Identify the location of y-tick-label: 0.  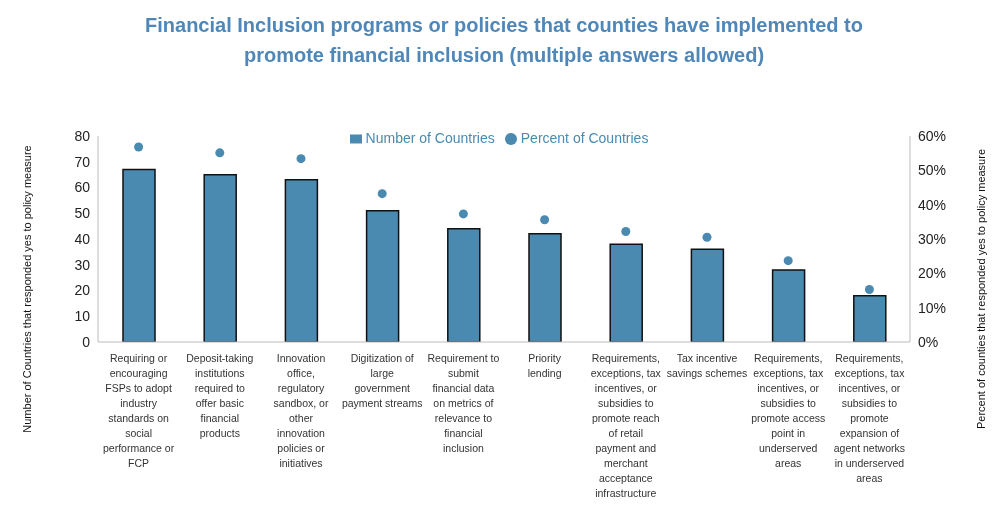
(86, 341).